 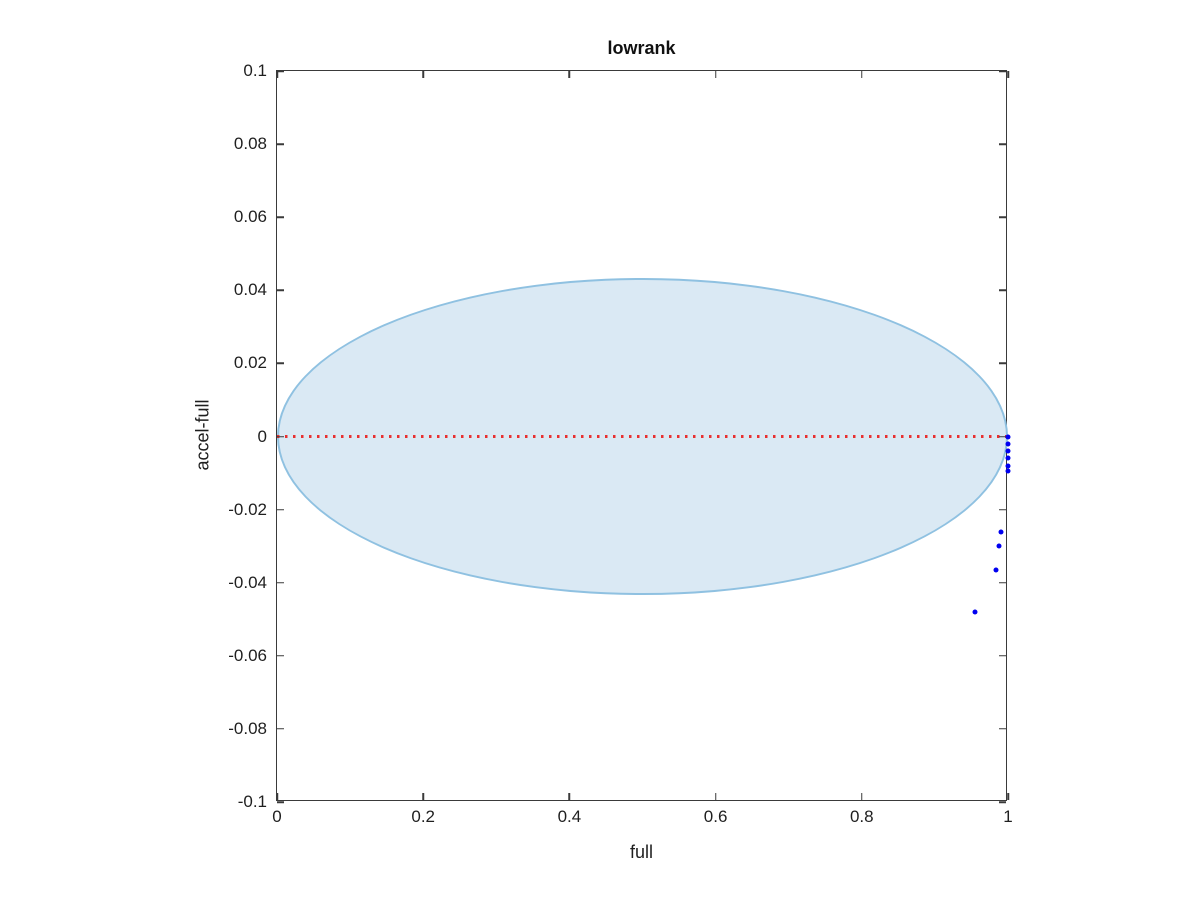 What do you see at coordinates (1008, 816) in the screenshot?
I see `x-tick-label: 1` at bounding box center [1008, 816].